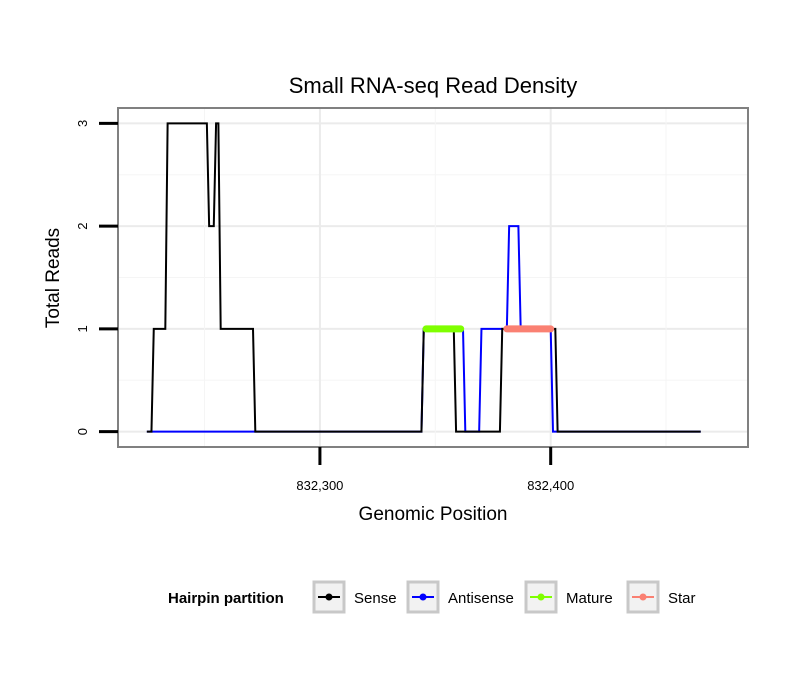  I want to click on x-axis-title: Genomic Position, so click(433, 514).